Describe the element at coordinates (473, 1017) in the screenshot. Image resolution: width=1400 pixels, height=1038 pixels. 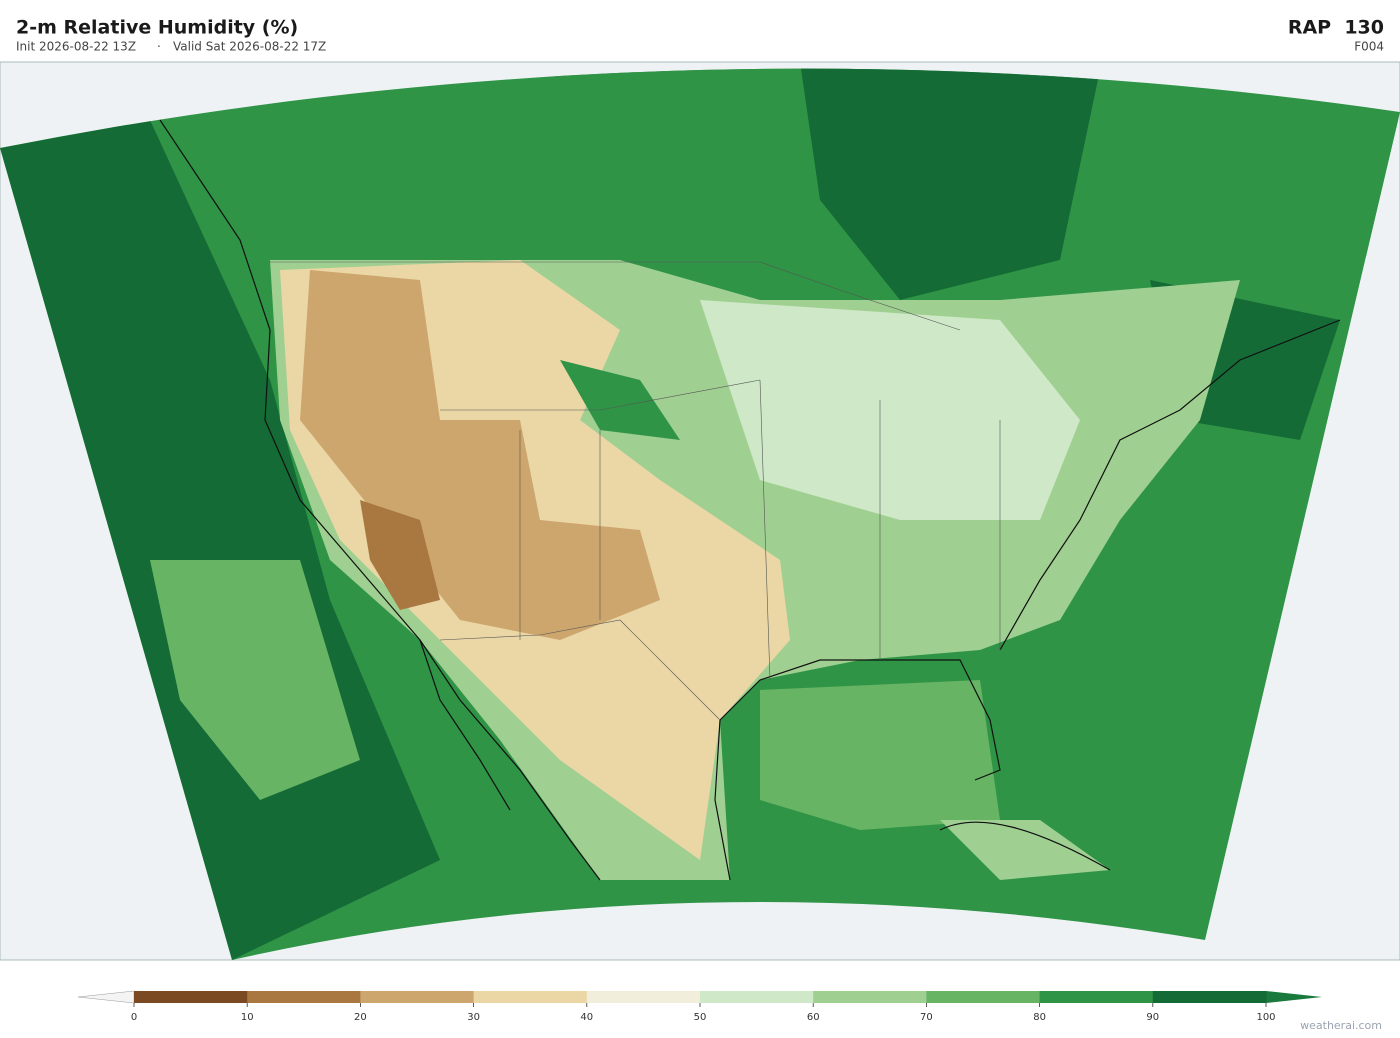
I see `colorbar-tick-label: 30` at that location.